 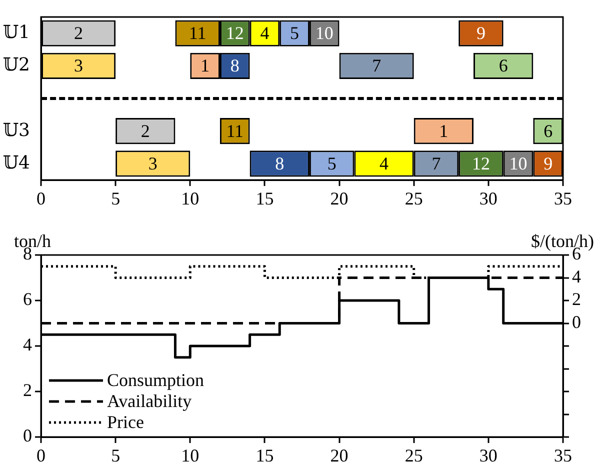 I want to click on series-label: 4, so click(x=265, y=33).